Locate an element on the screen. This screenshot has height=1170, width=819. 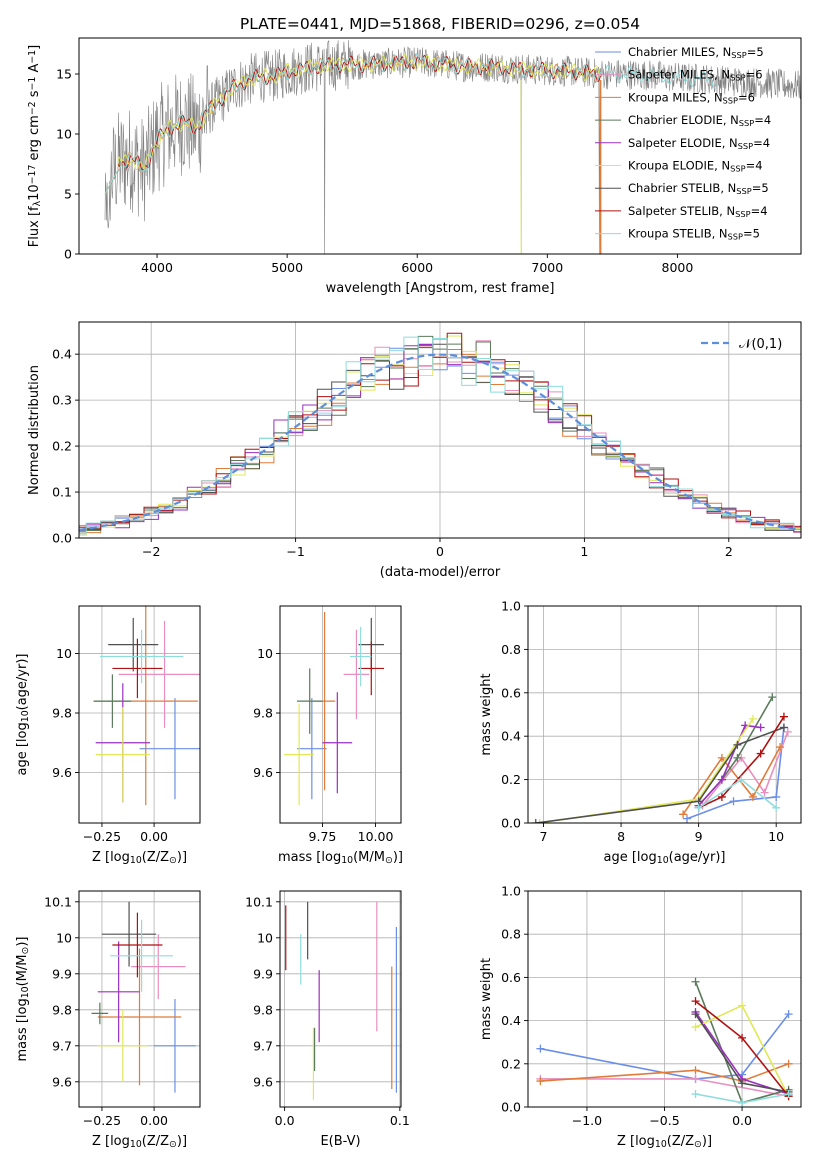
x-tick-label: −2 is located at coordinates (151, 551).